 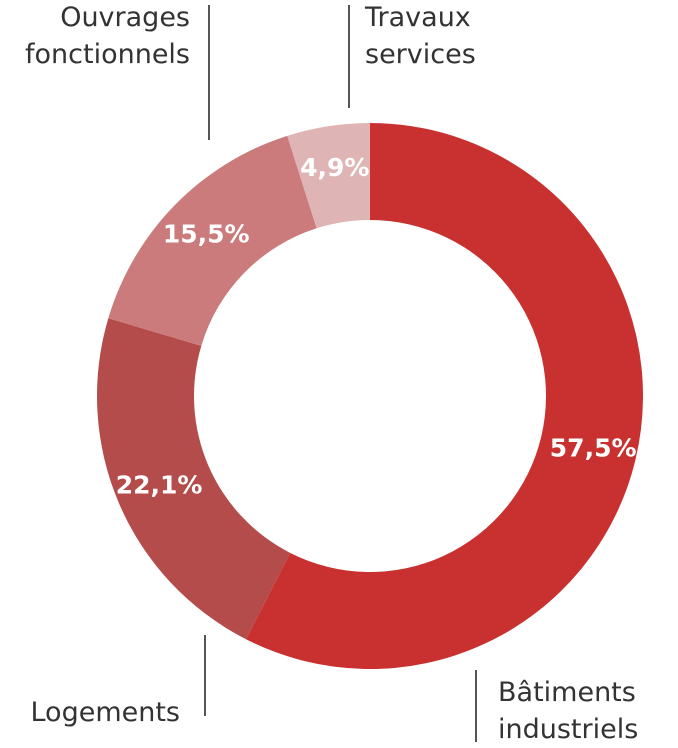 I want to click on category-label: Travaux services, so click(x=420, y=36).